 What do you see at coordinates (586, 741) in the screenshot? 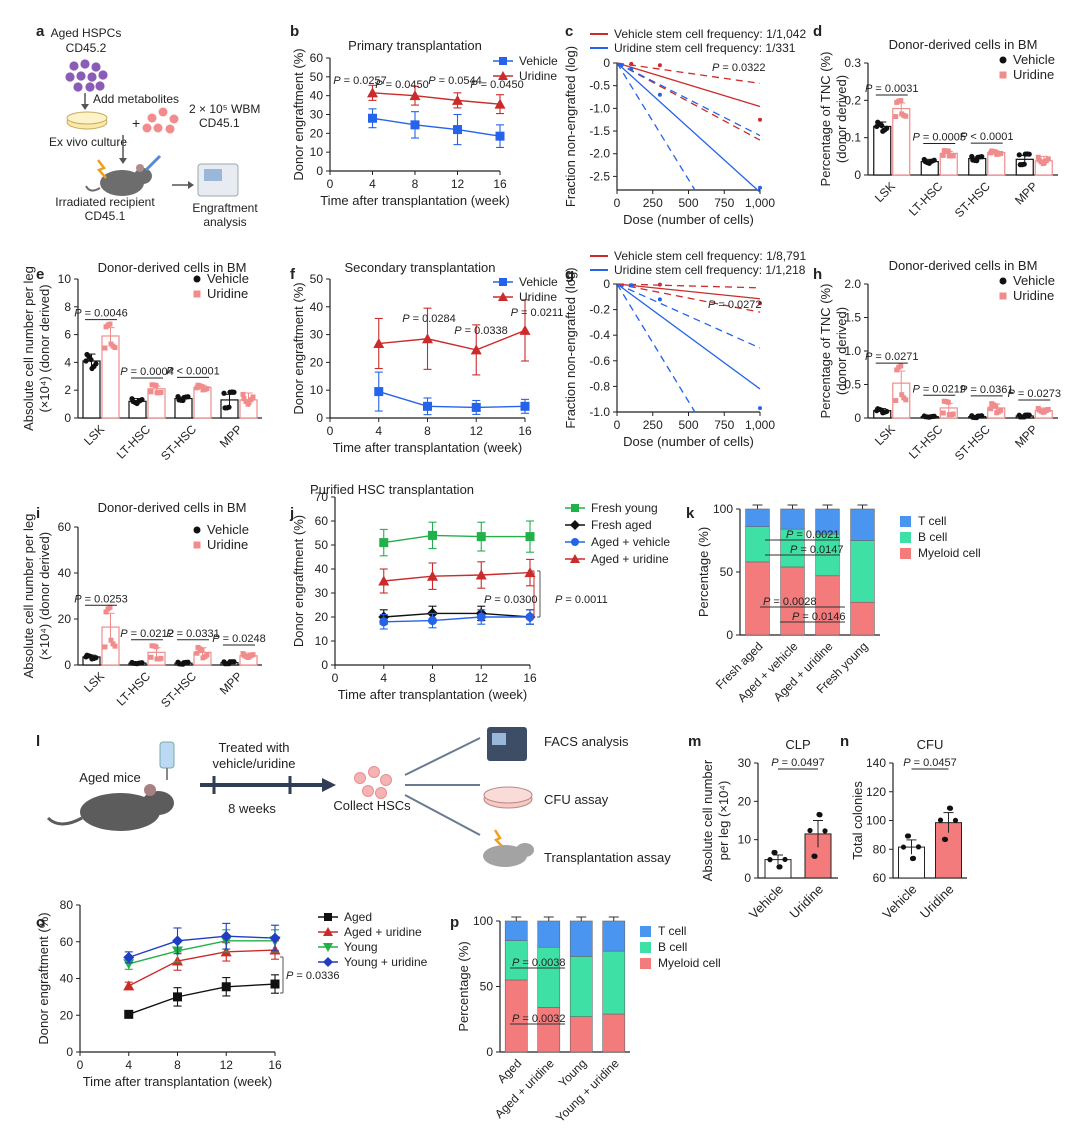
I see `output-label-1: FACS analysis` at bounding box center [586, 741].